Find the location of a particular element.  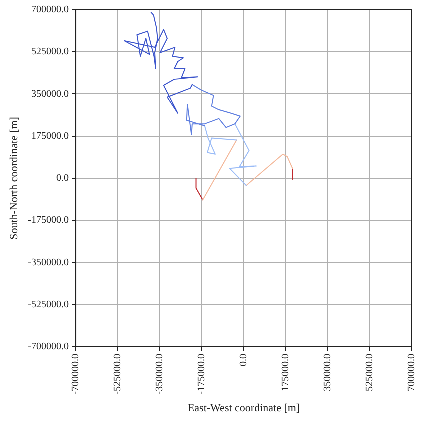

y-tick-label: -175000.0 is located at coordinates (49, 220).